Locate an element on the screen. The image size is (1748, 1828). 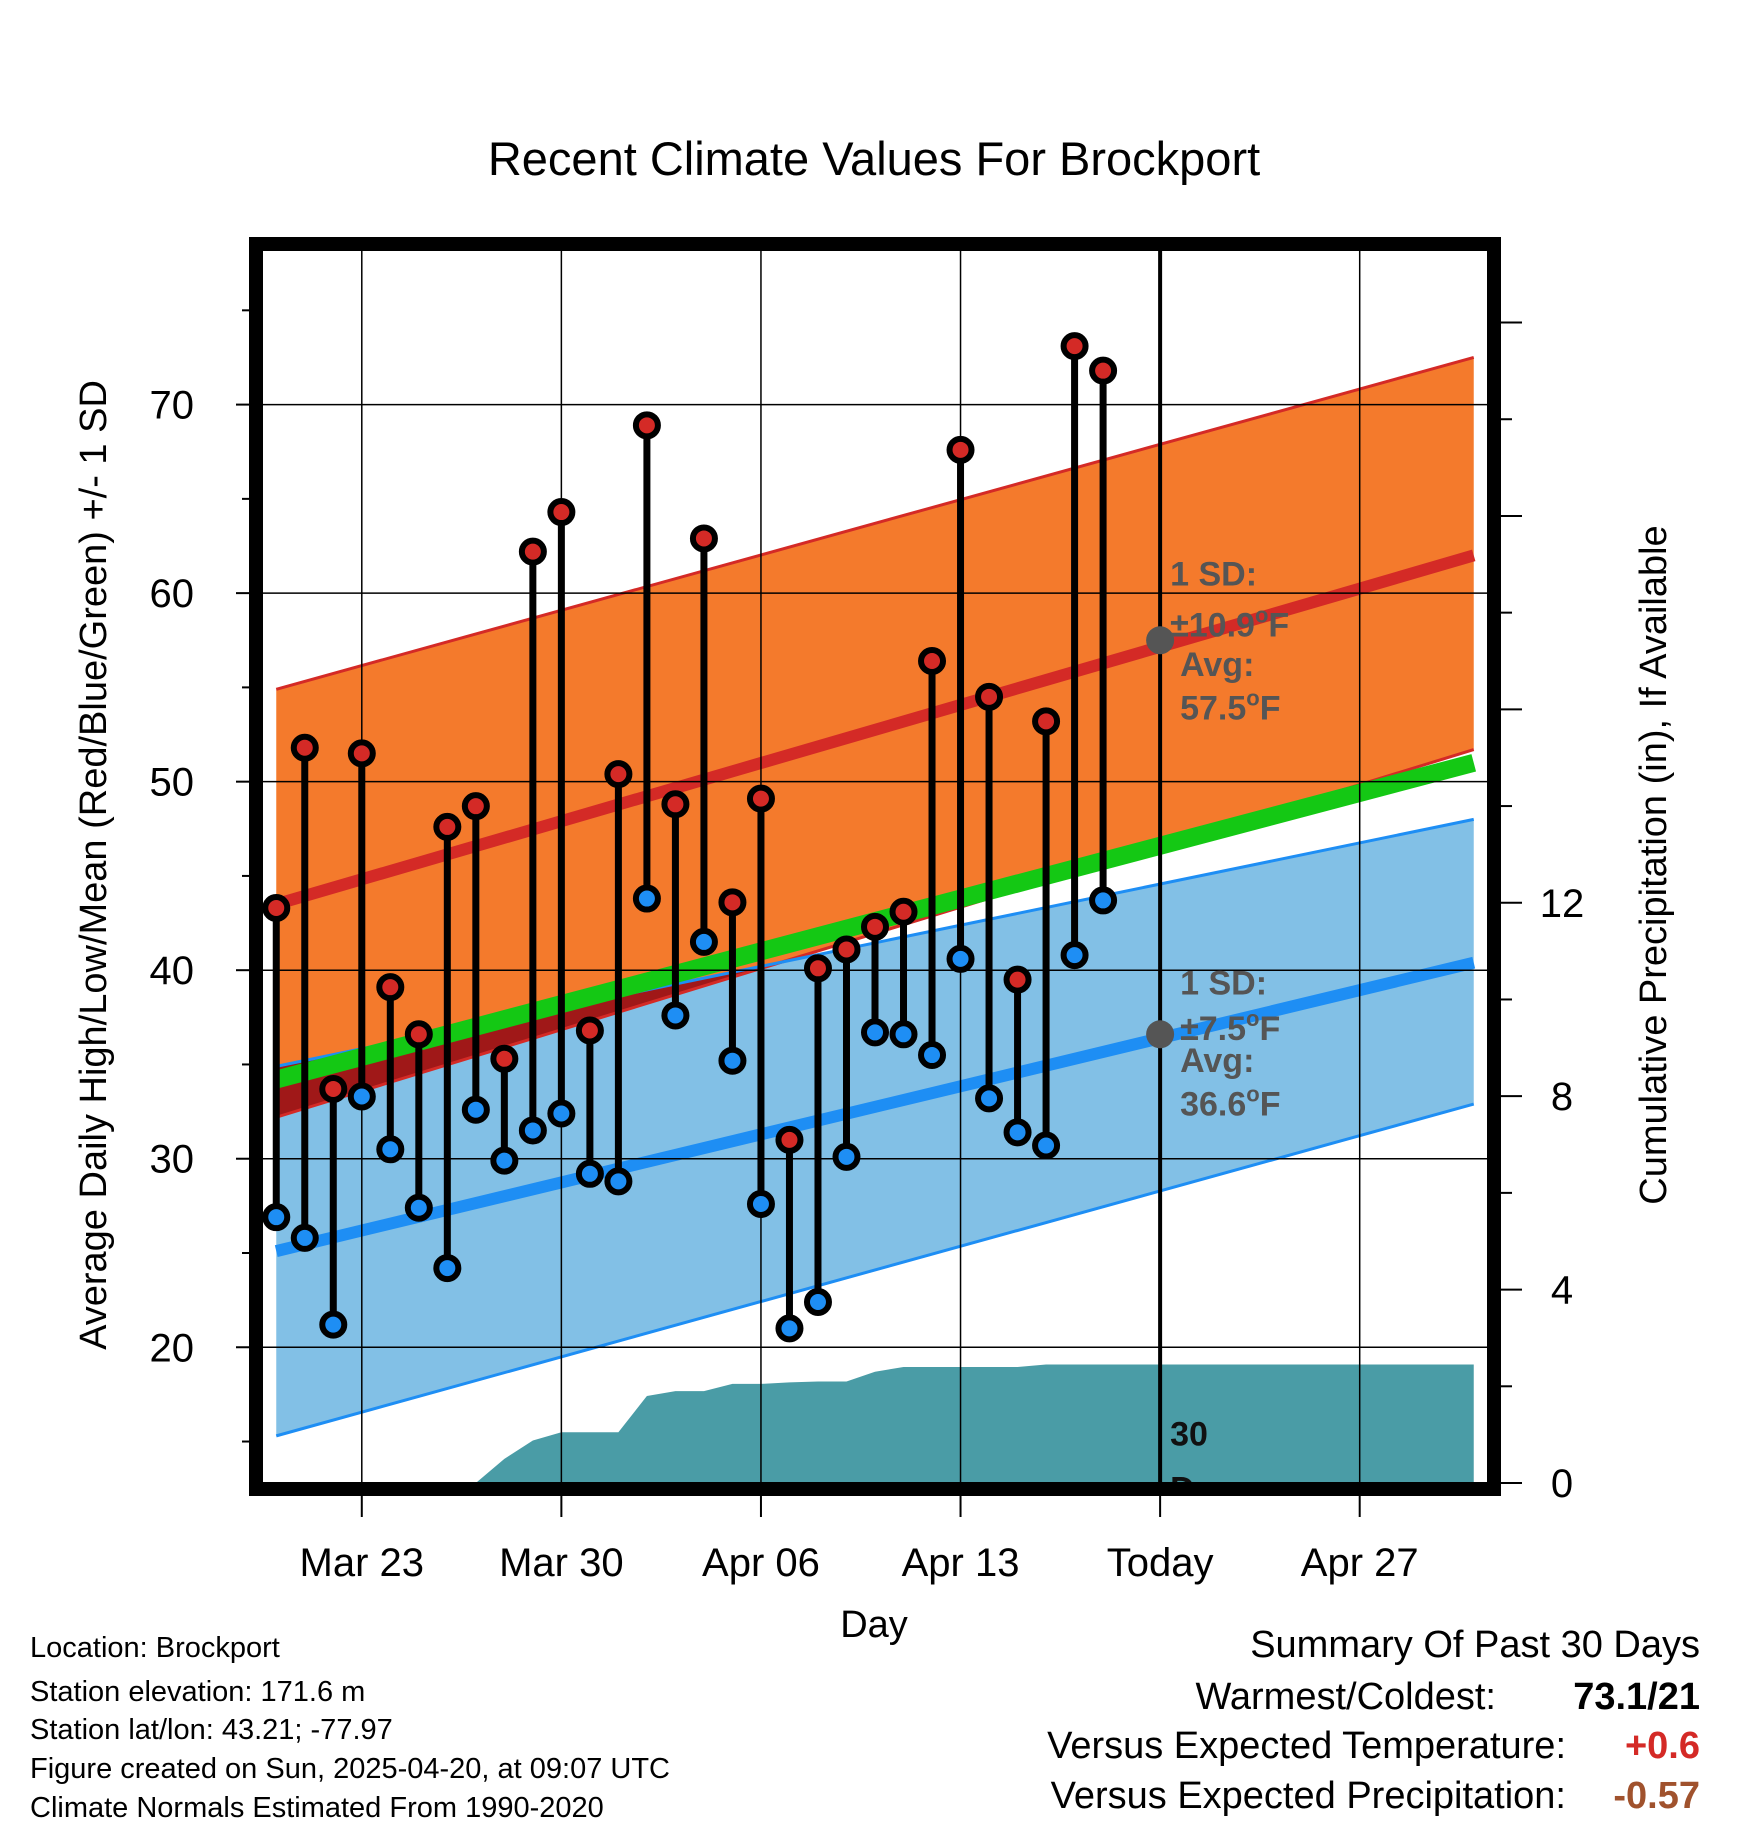
y-tick-label: 40 is located at coordinates (172, 971).